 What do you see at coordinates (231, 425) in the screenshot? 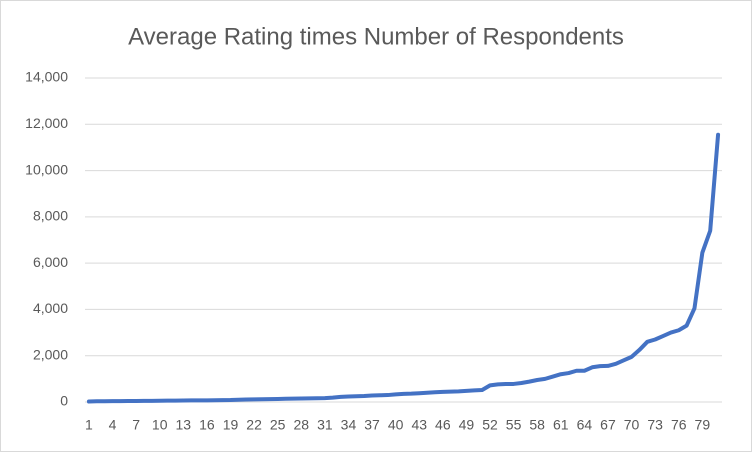
I see `x-tick-label: 19` at bounding box center [231, 425].